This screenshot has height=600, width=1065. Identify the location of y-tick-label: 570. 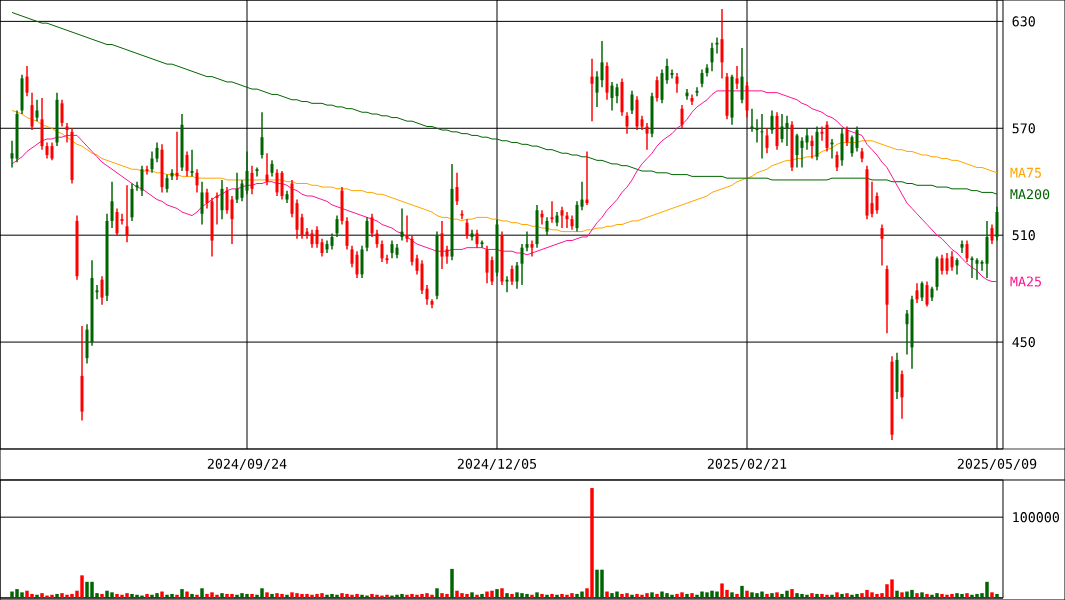
(1023, 128).